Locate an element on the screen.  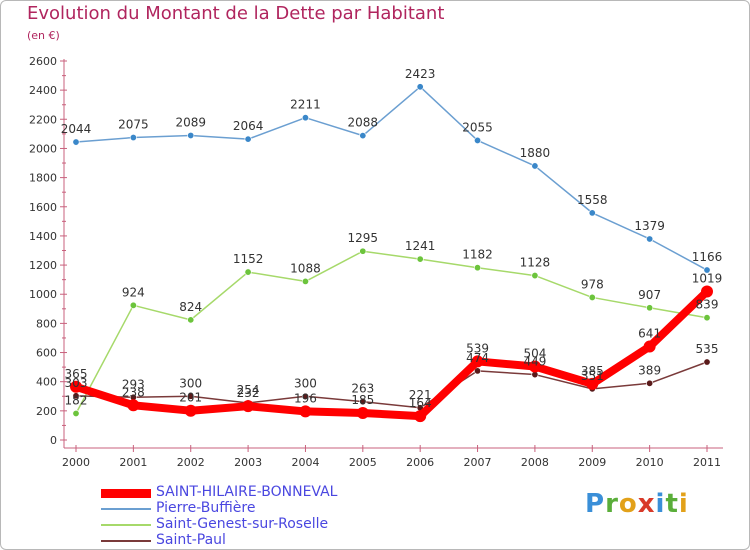
y-tick-label: 2200 is located at coordinates (43, 119).